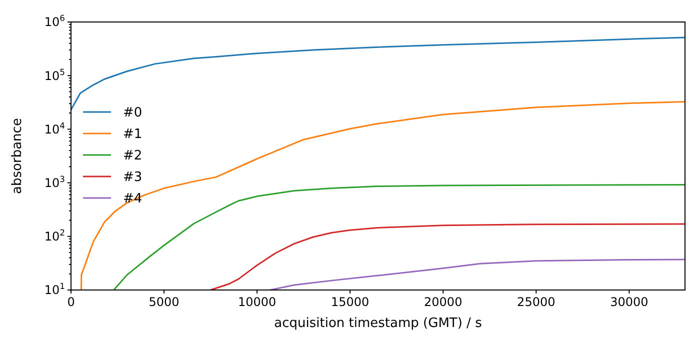 The height and width of the screenshot is (350, 700). Describe the element at coordinates (164, 302) in the screenshot. I see `x-tick-label: 5000` at that location.